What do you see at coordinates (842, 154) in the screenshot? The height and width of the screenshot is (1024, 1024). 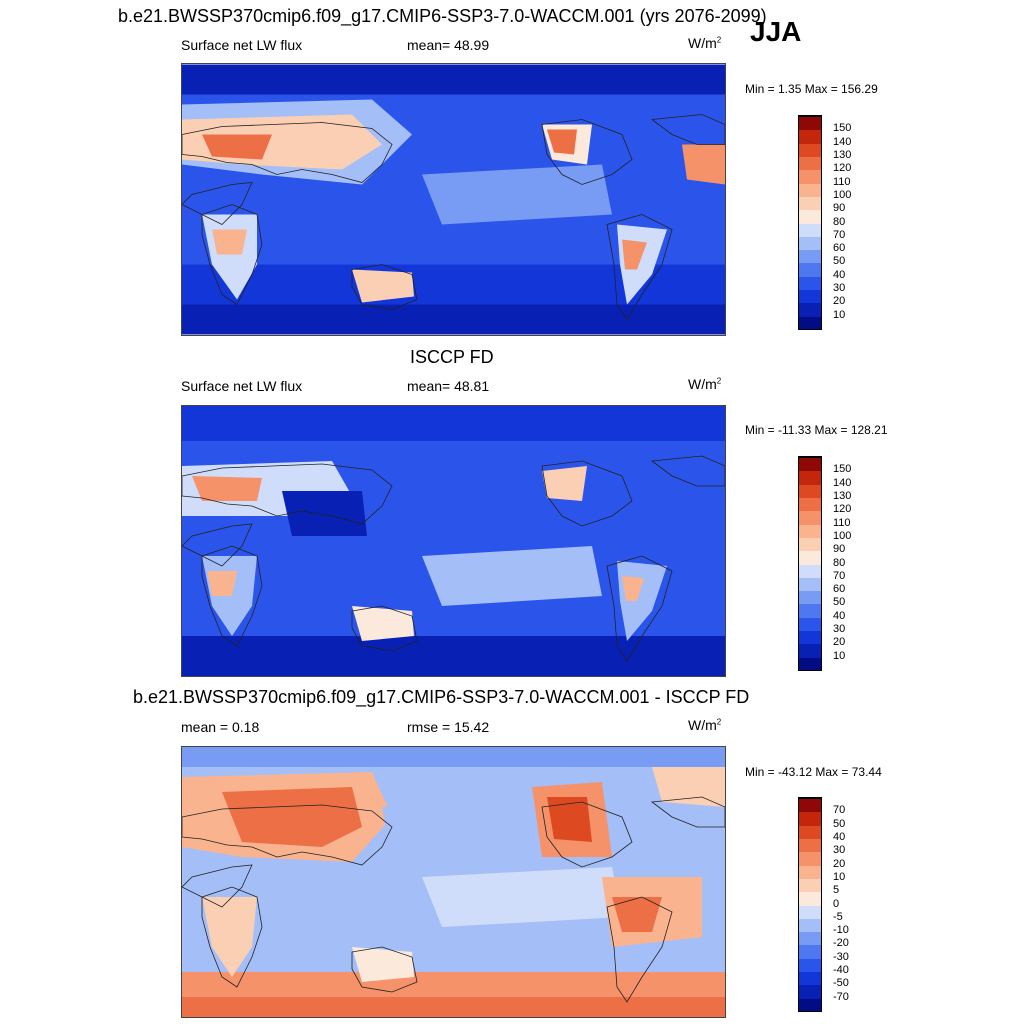 I see `colorbar-tick-label: 130` at bounding box center [842, 154].